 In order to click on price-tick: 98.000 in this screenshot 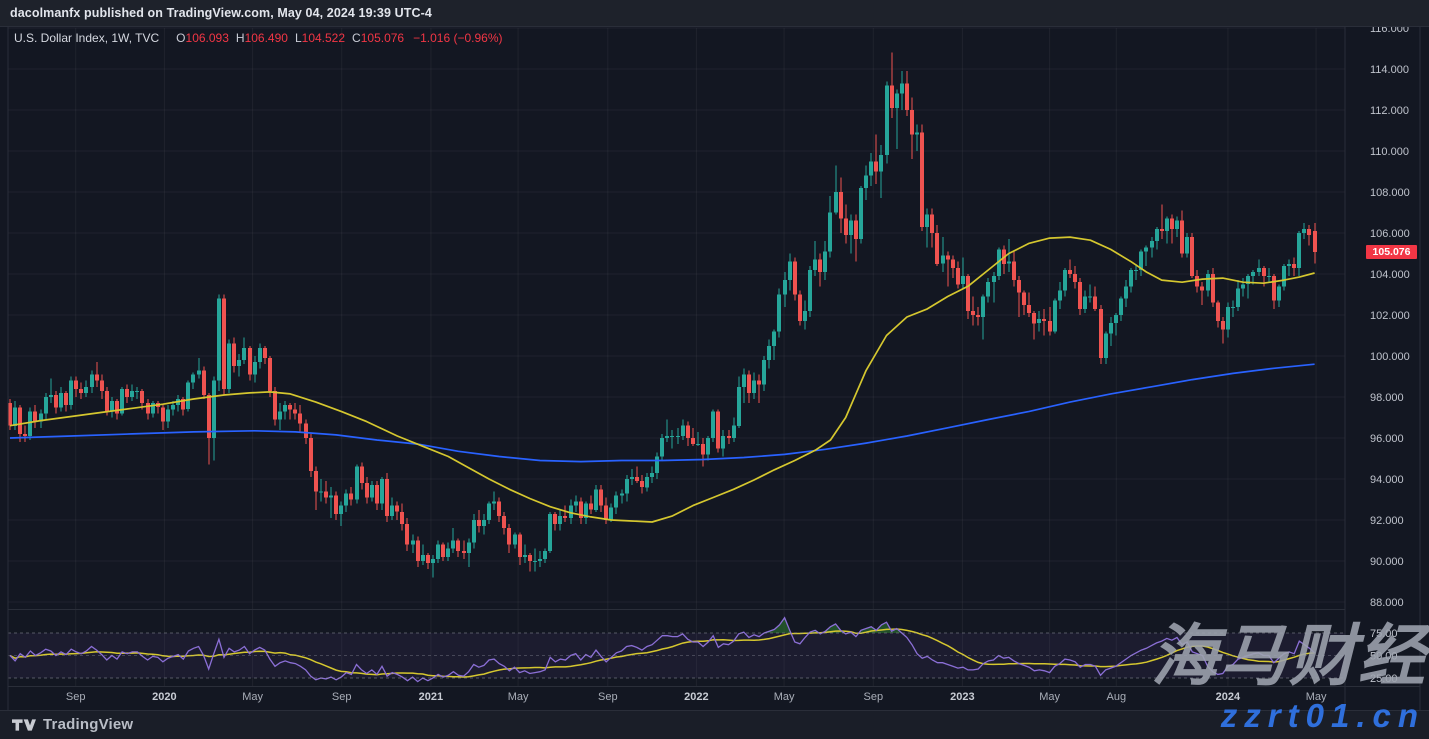, I will do `click(1387, 398)`.